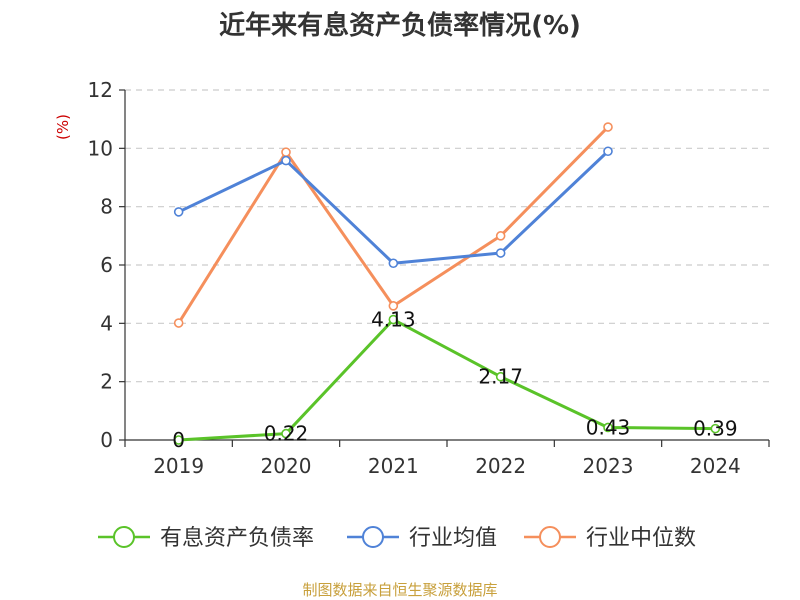 This screenshot has width=800, height=600. What do you see at coordinates (453, 538) in the screenshot?
I see `legend-label: 行业均值` at bounding box center [453, 538].